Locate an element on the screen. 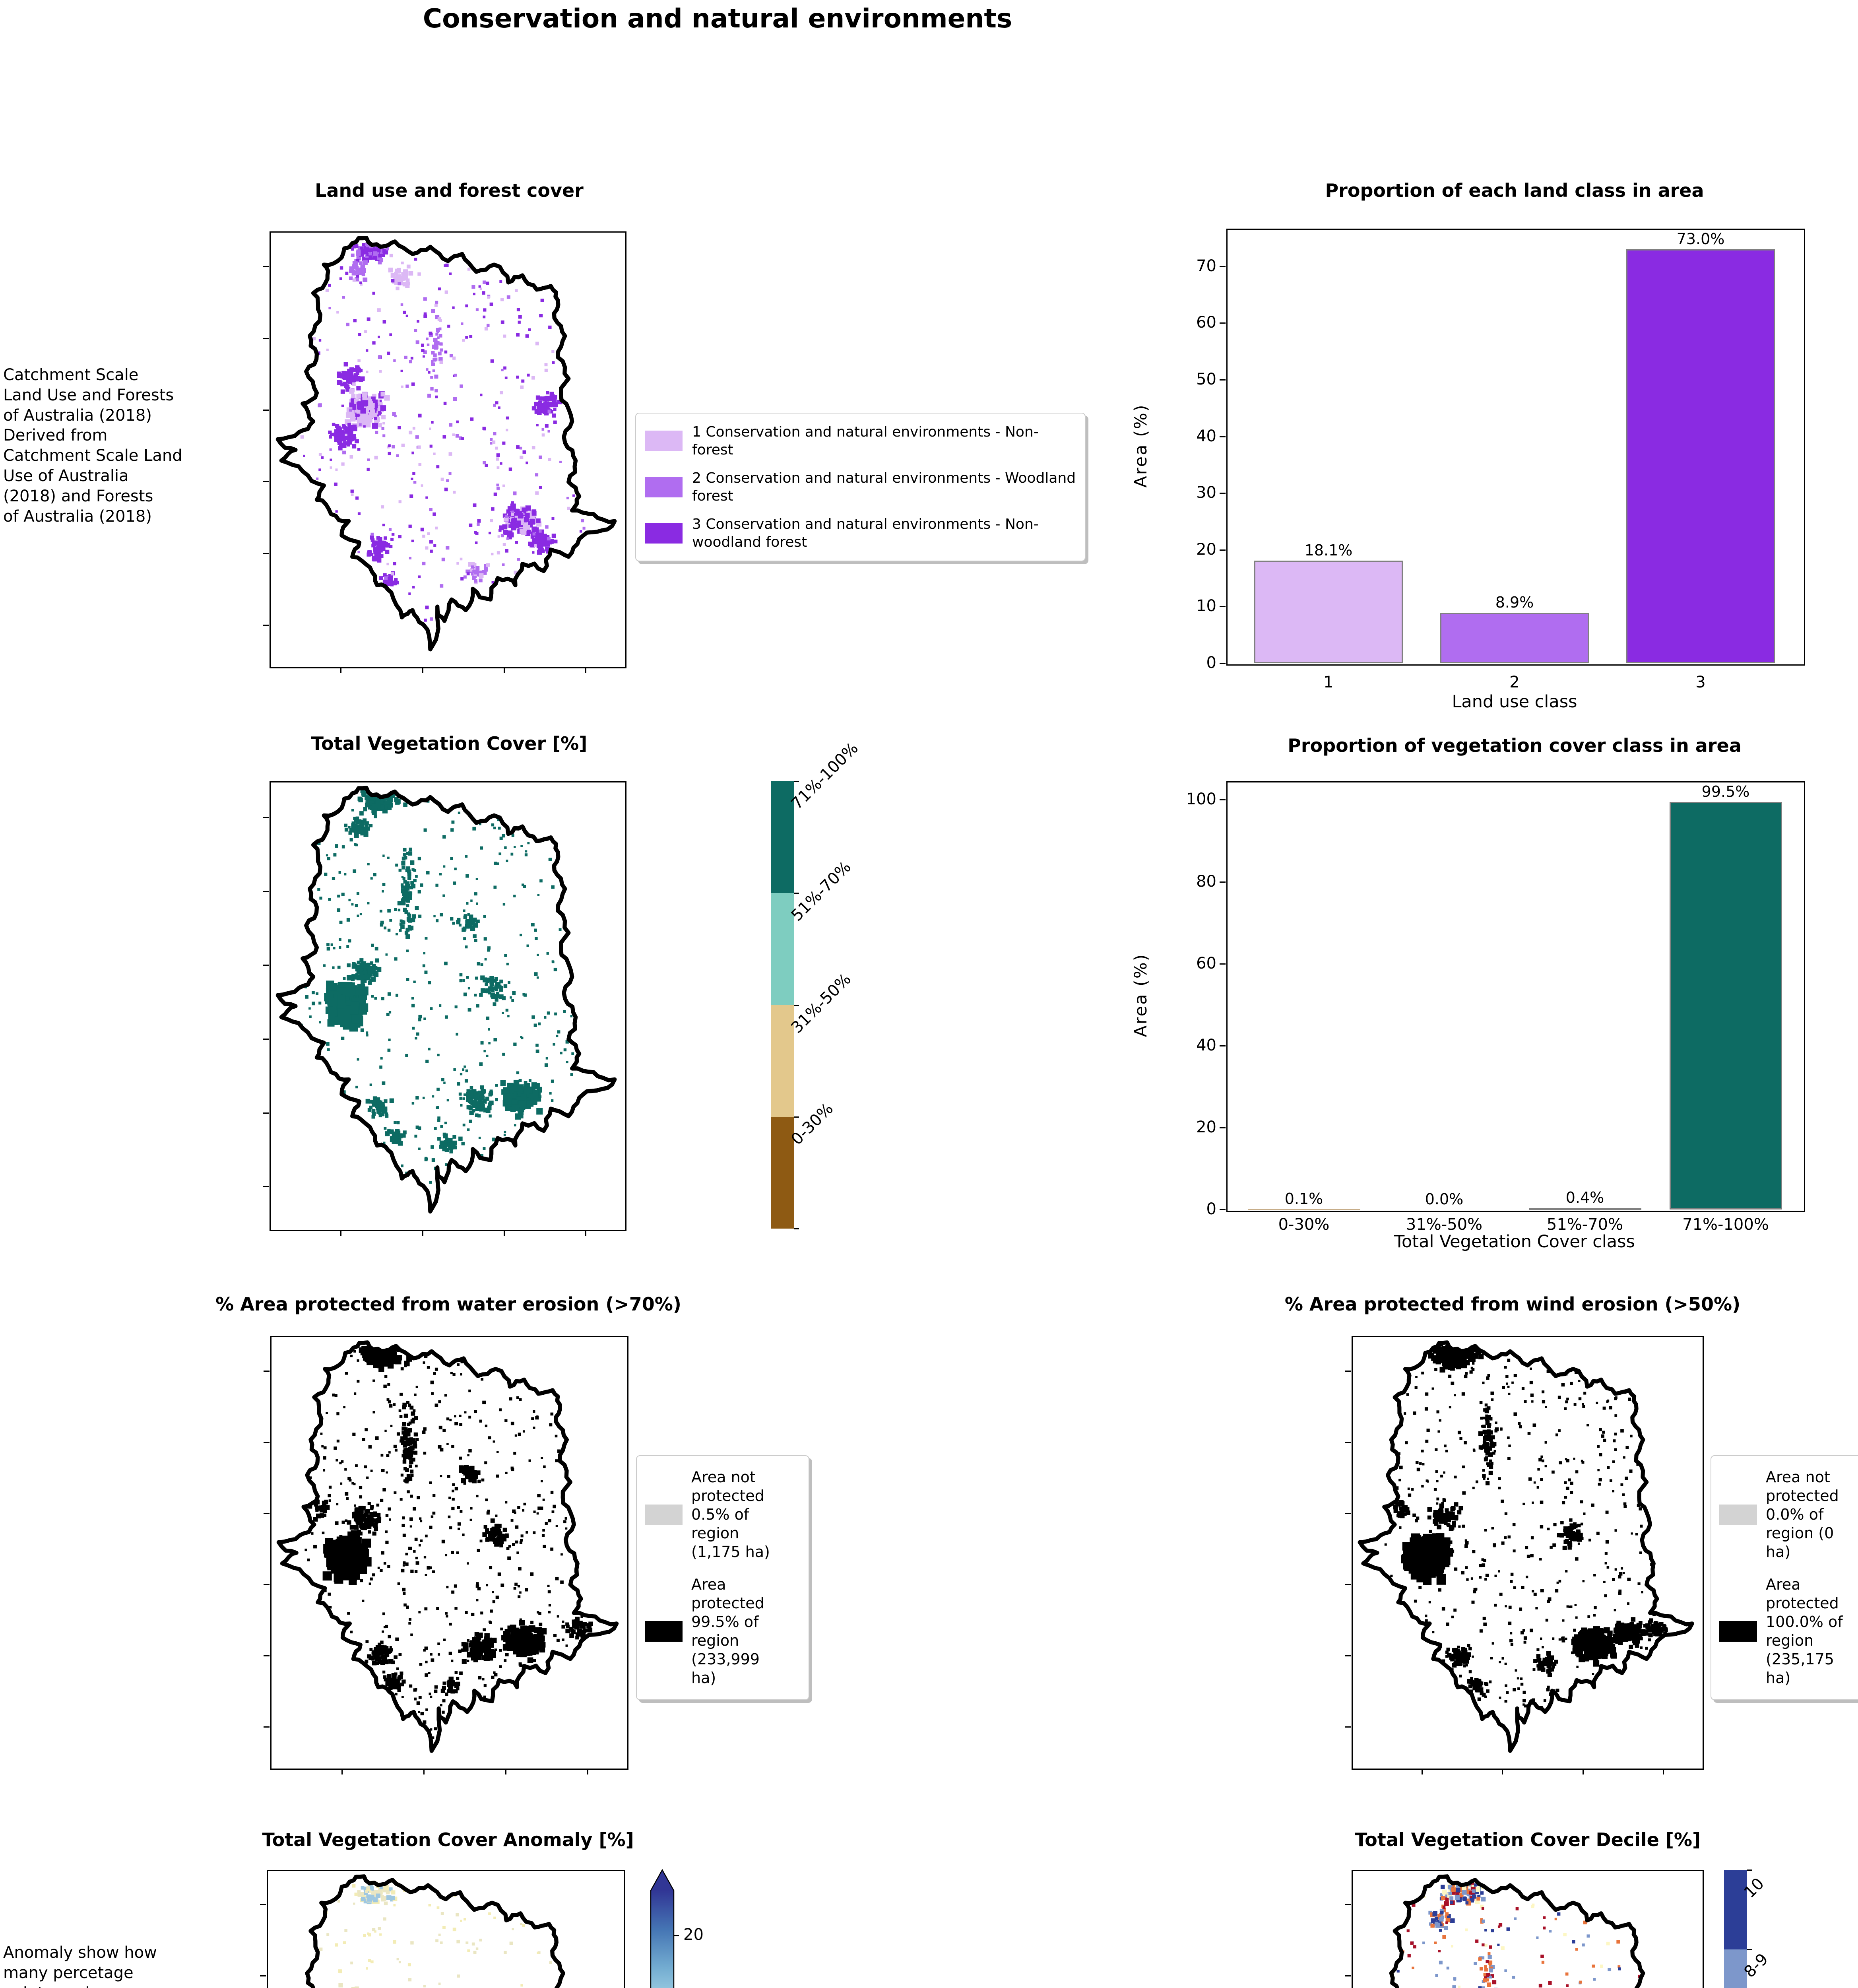  colorbar-label: 31%-50% is located at coordinates (821, 1003).